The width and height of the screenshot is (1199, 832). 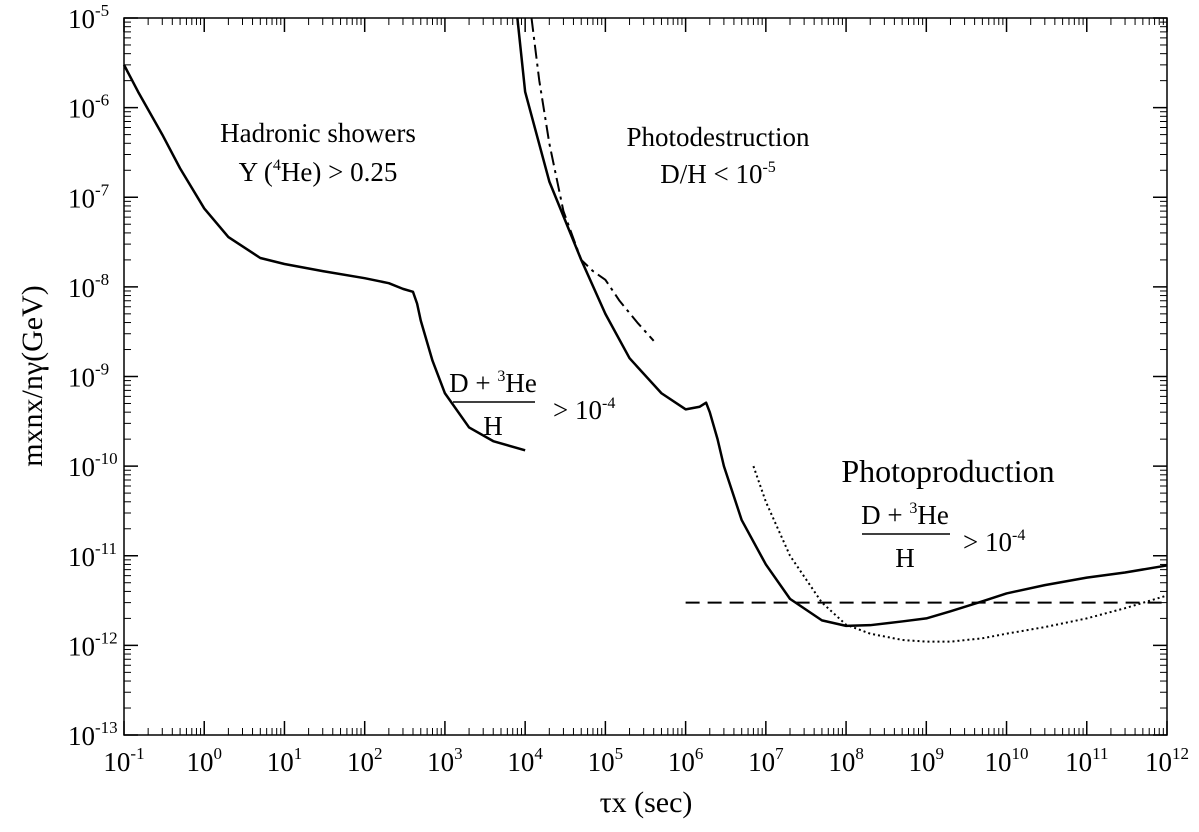 What do you see at coordinates (102, 10) in the screenshot?
I see `y-tick-label-exponent: -5` at bounding box center [102, 10].